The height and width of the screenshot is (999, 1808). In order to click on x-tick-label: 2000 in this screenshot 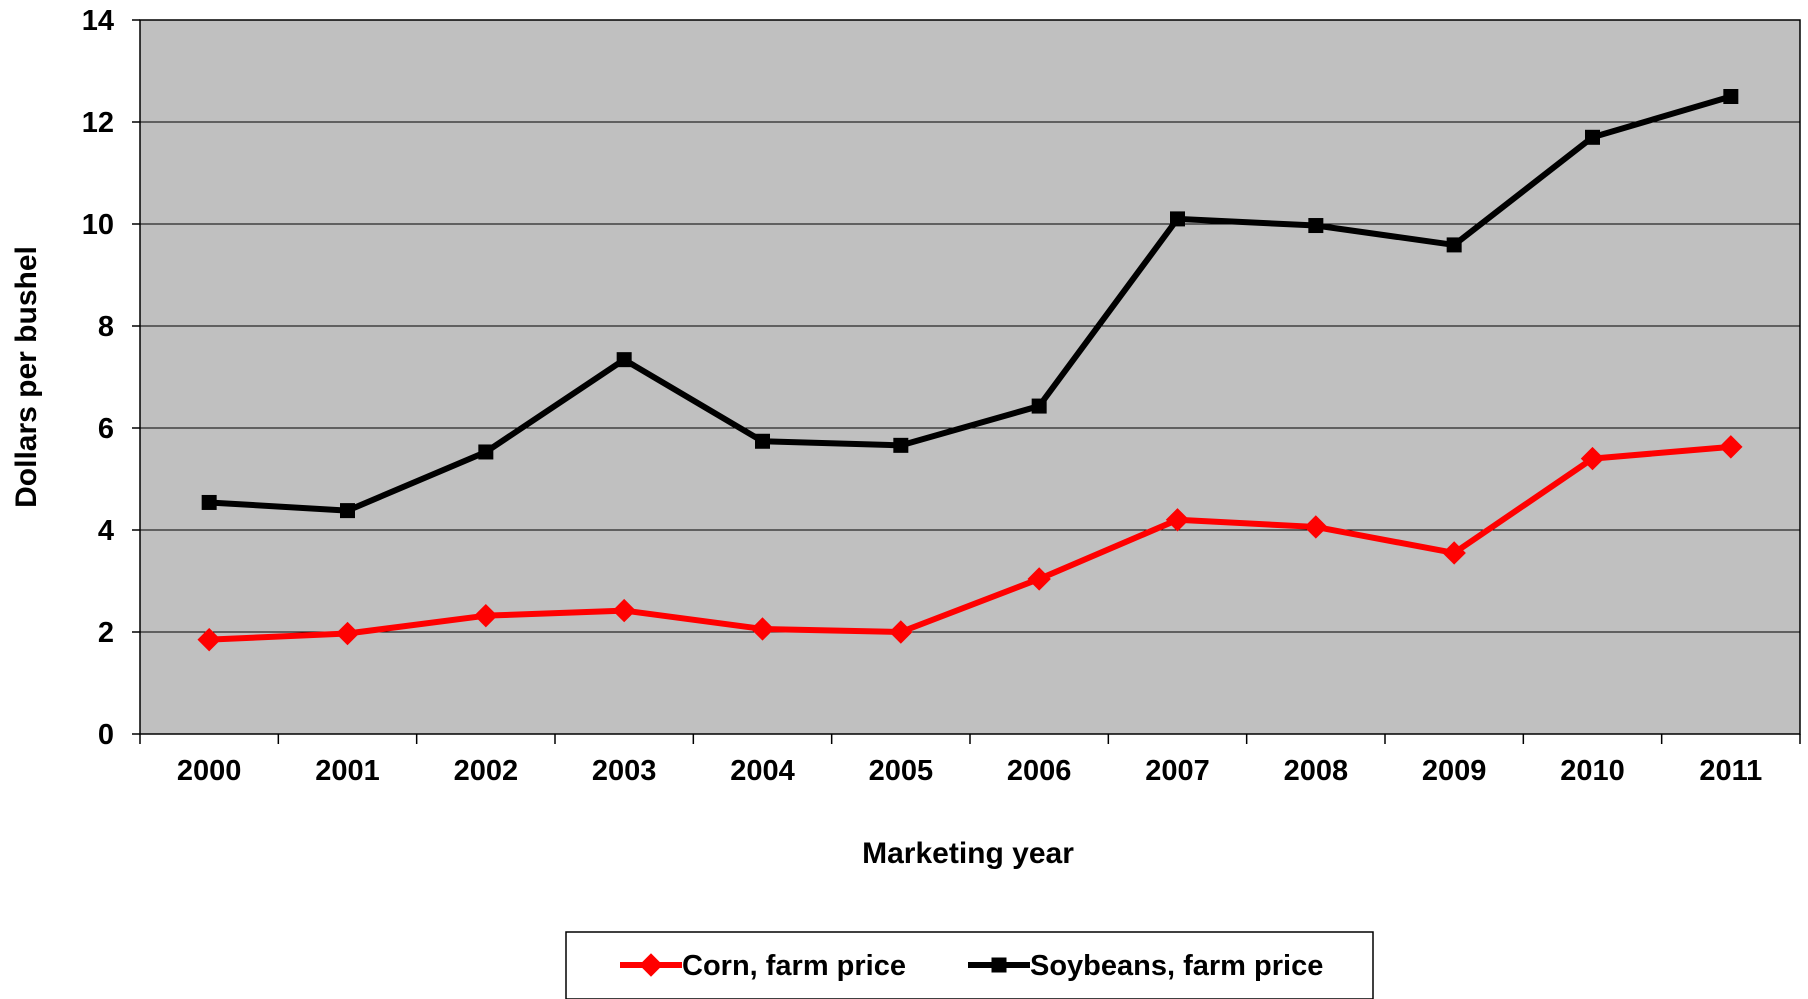, I will do `click(209, 771)`.